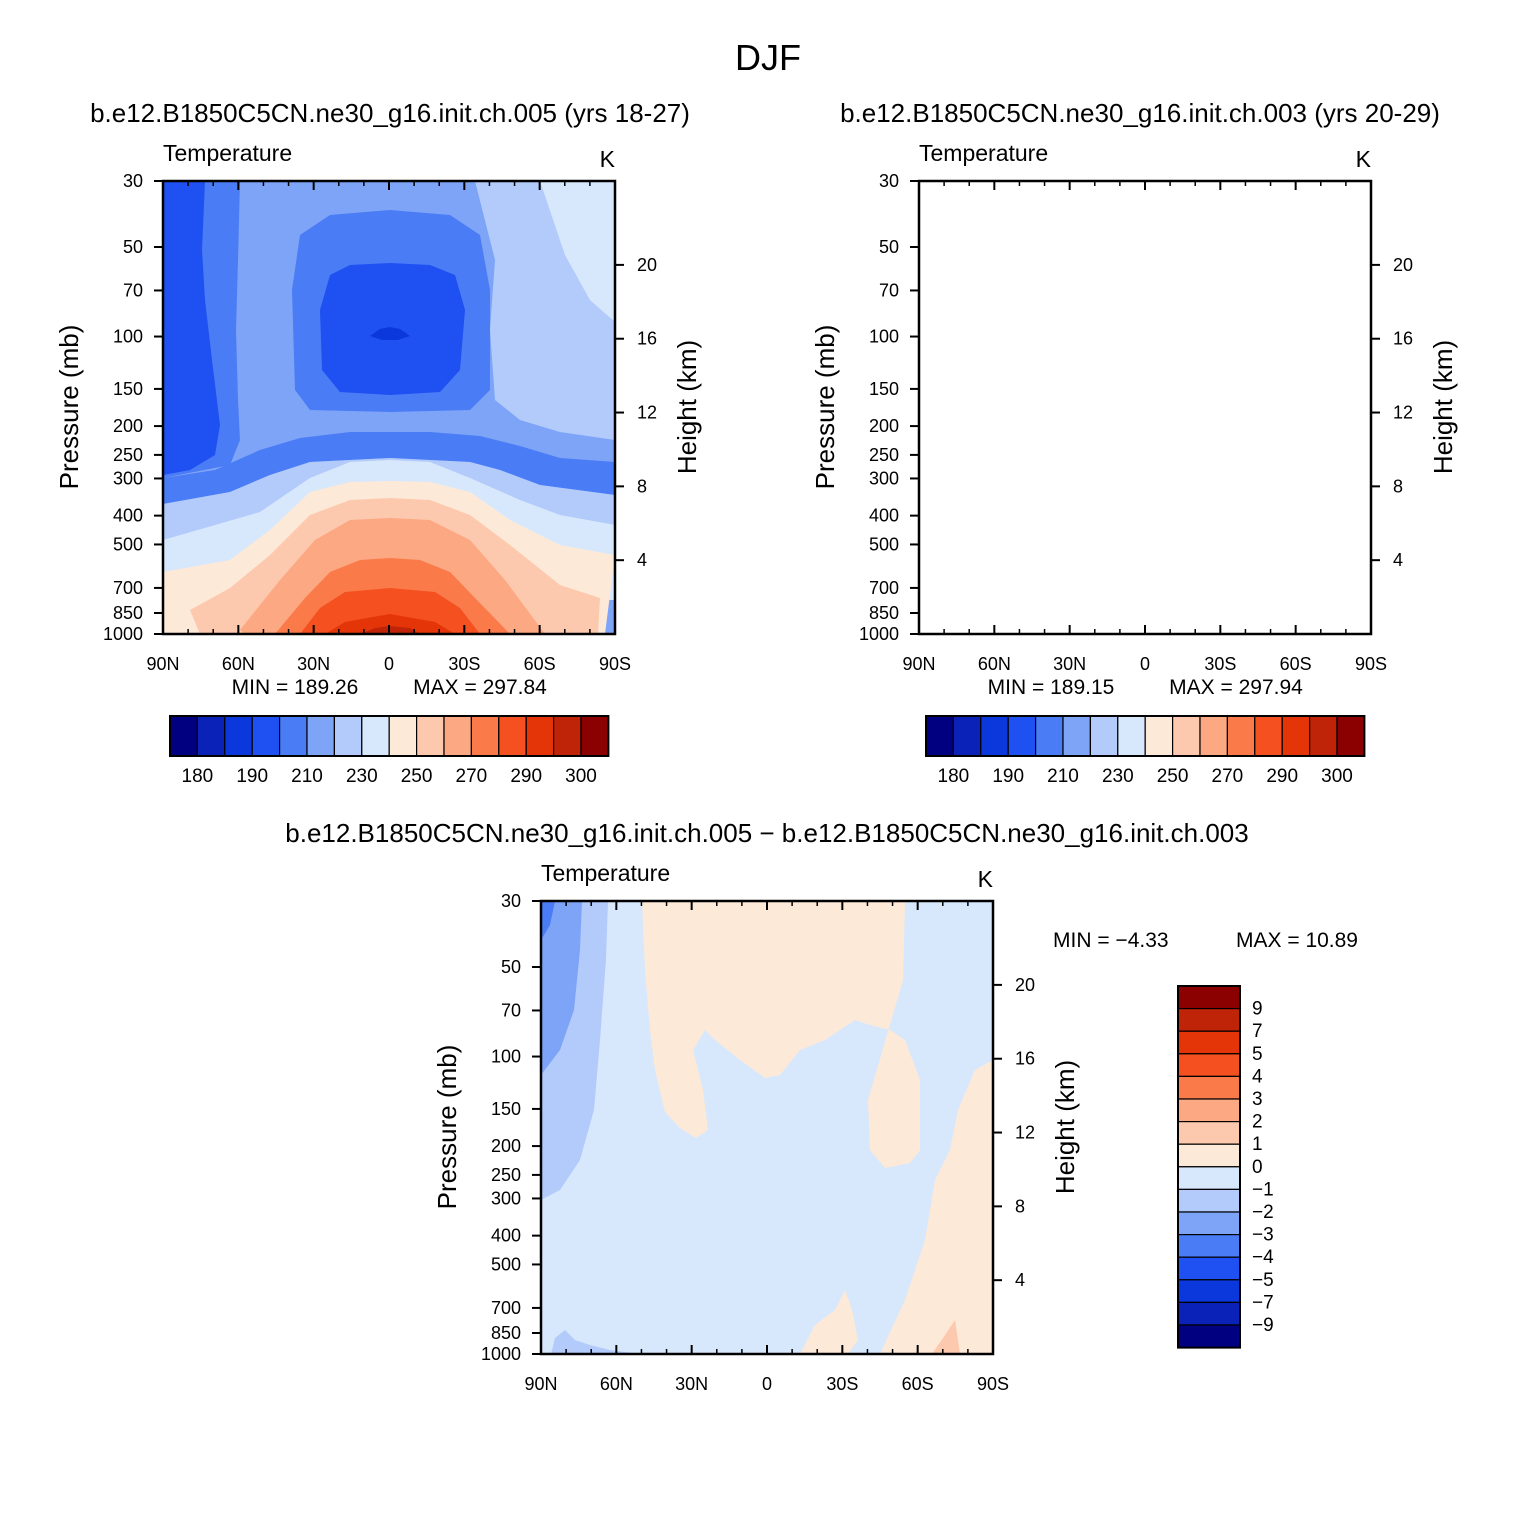 The height and width of the screenshot is (1538, 1536). I want to click on colorbar-label: 230, so click(362, 776).